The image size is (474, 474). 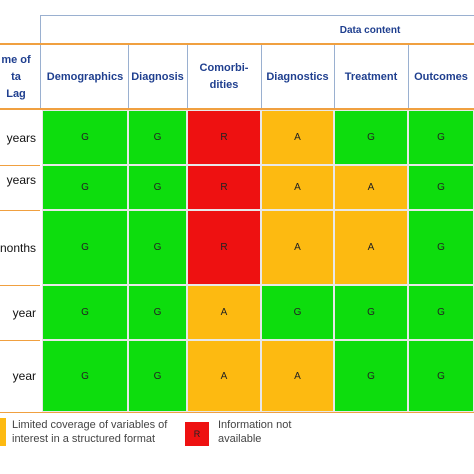 I want to click on column-header-demographics: Demographics, so click(x=85, y=76).